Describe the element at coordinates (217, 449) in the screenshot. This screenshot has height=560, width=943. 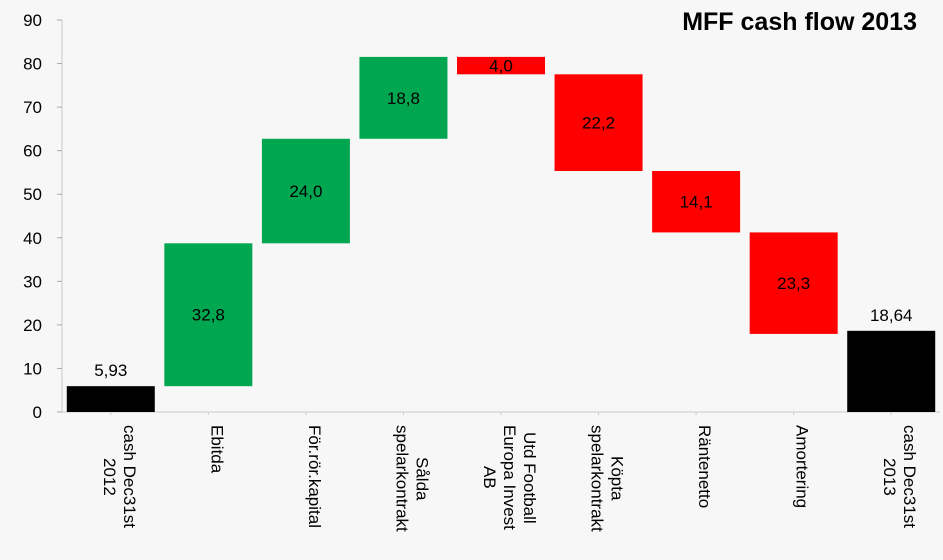
I see `x-tick-label: Ebitda` at that location.